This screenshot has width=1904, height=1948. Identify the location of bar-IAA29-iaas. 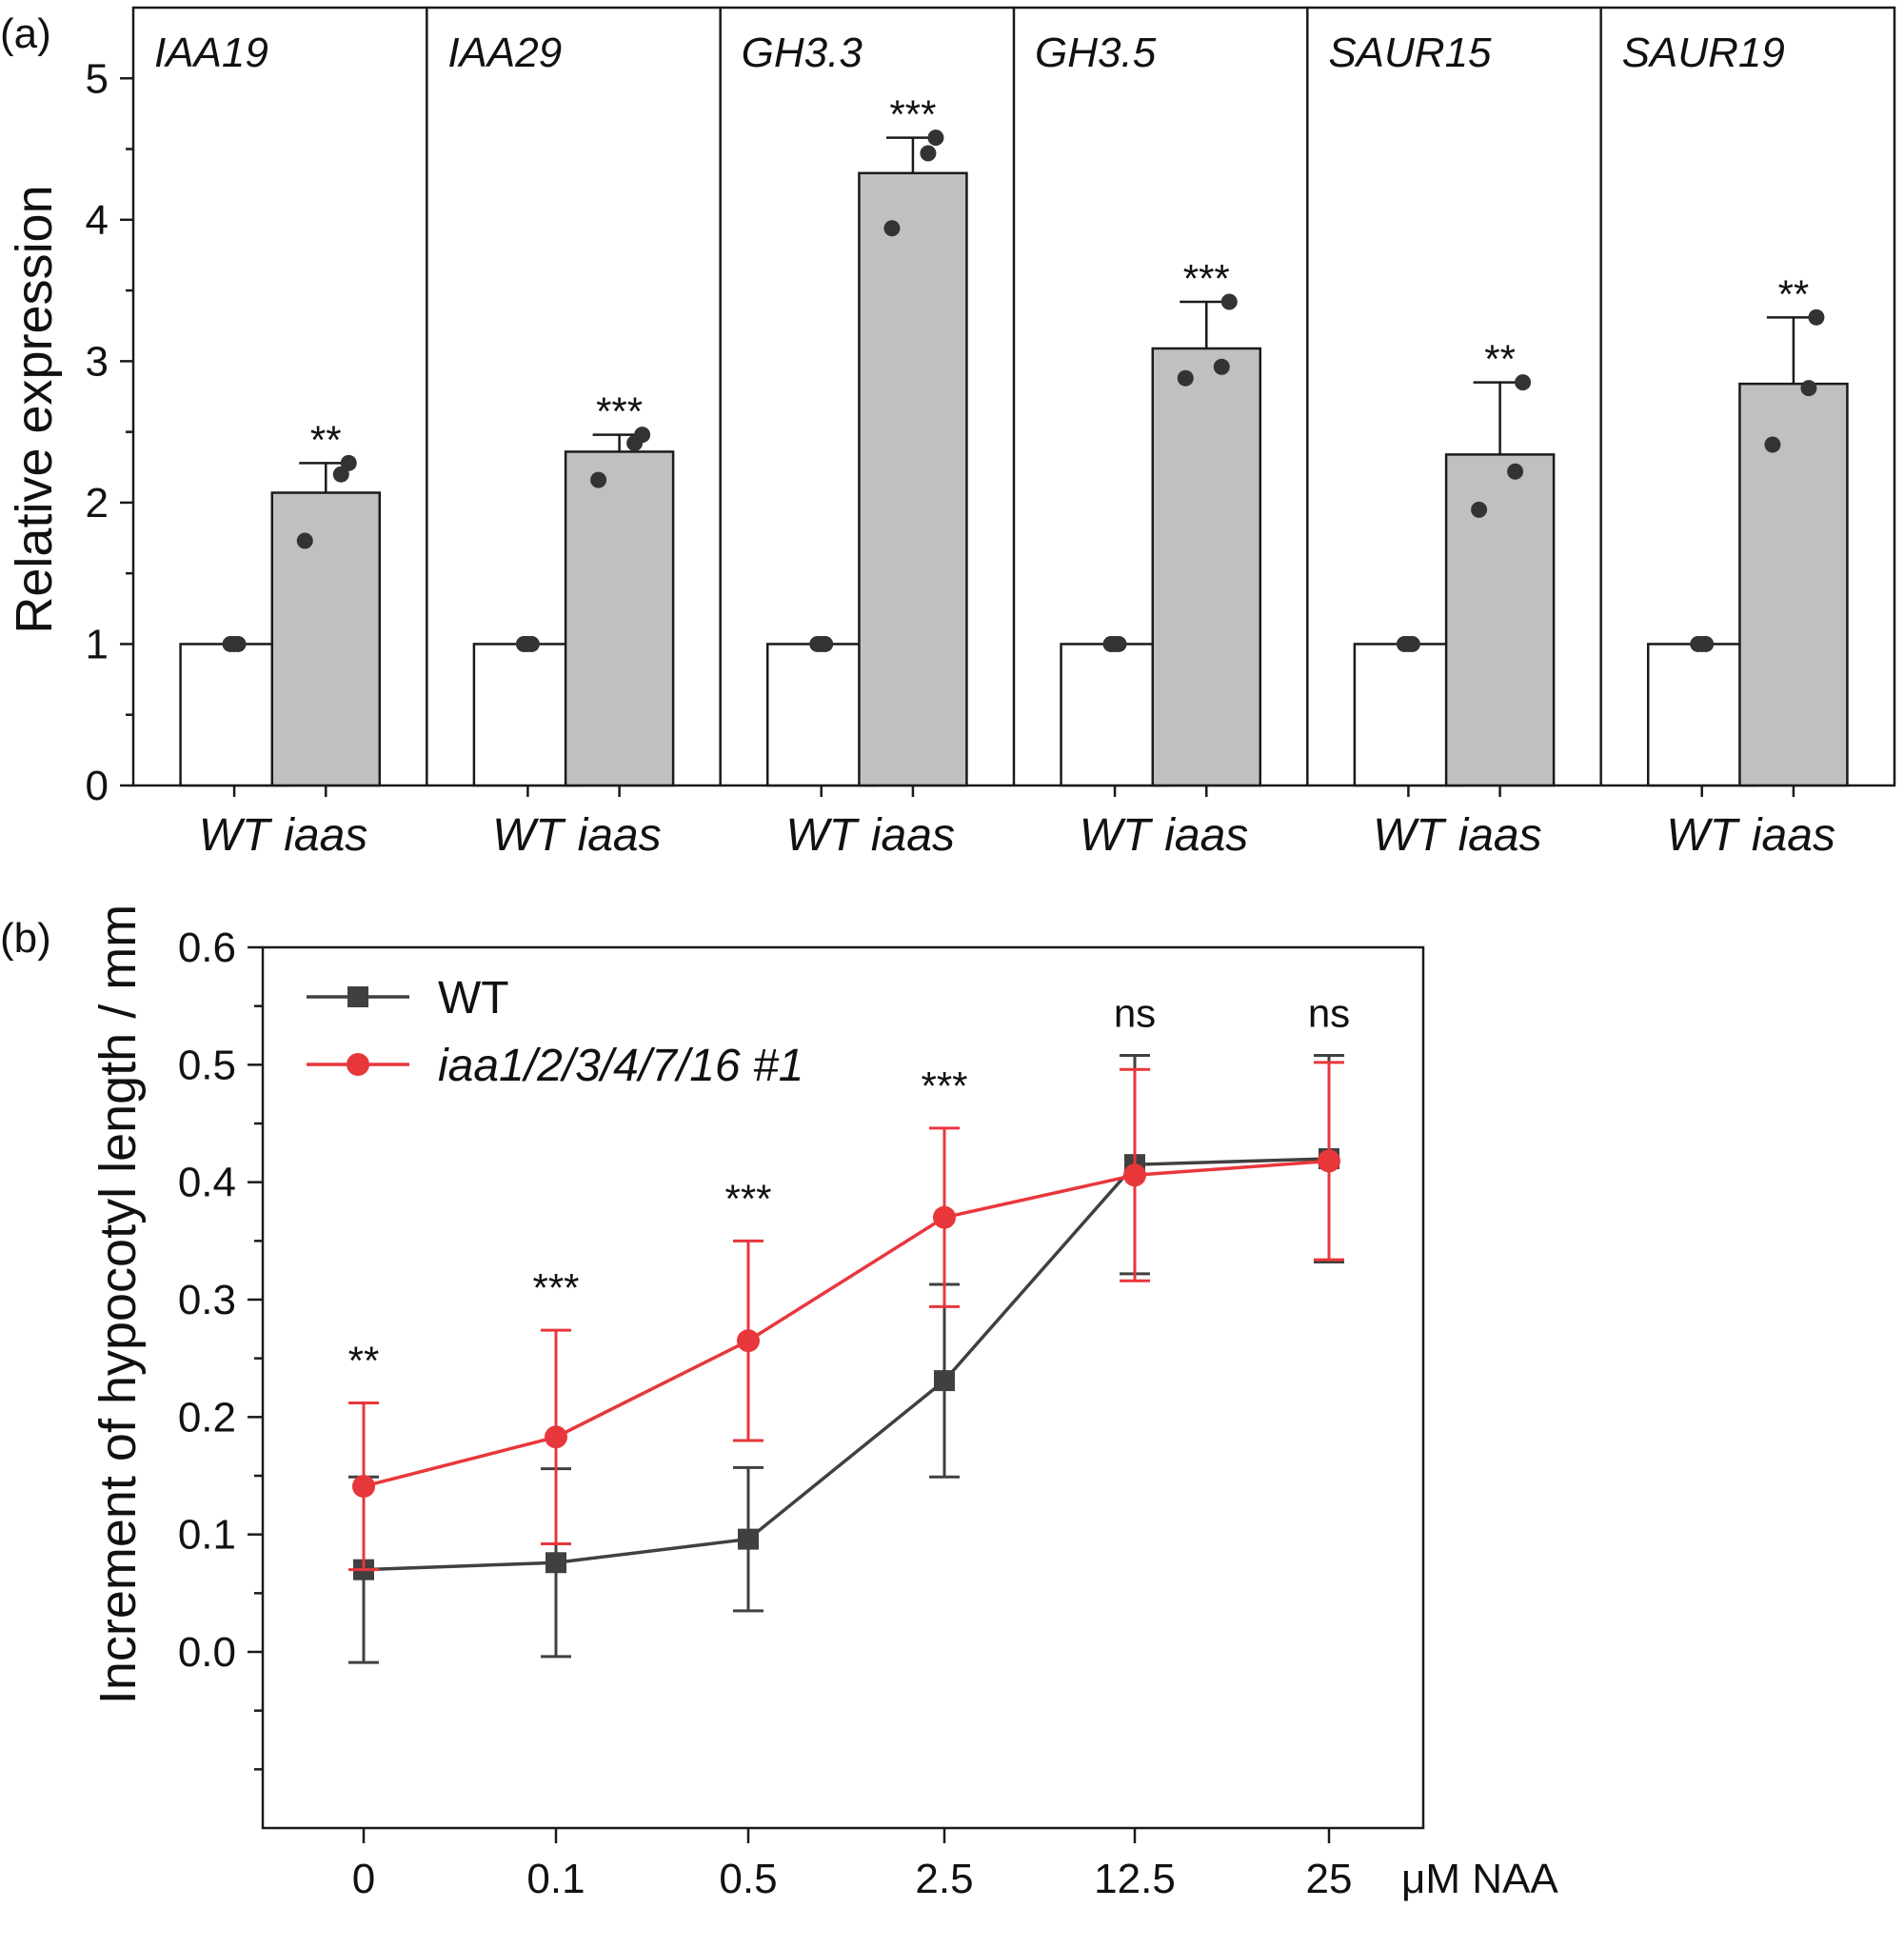
(619, 618).